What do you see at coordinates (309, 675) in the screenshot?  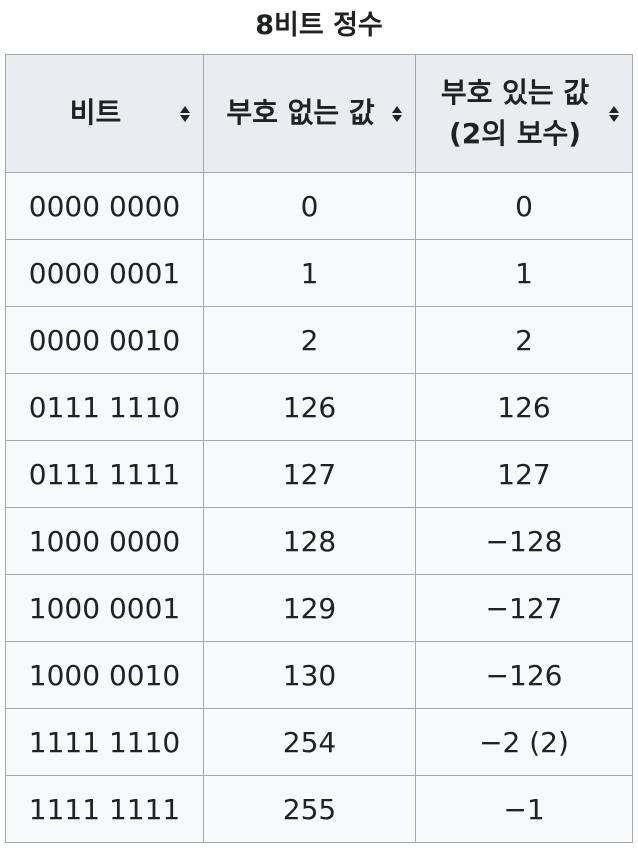 I see `cell-unsigned: 130` at bounding box center [309, 675].